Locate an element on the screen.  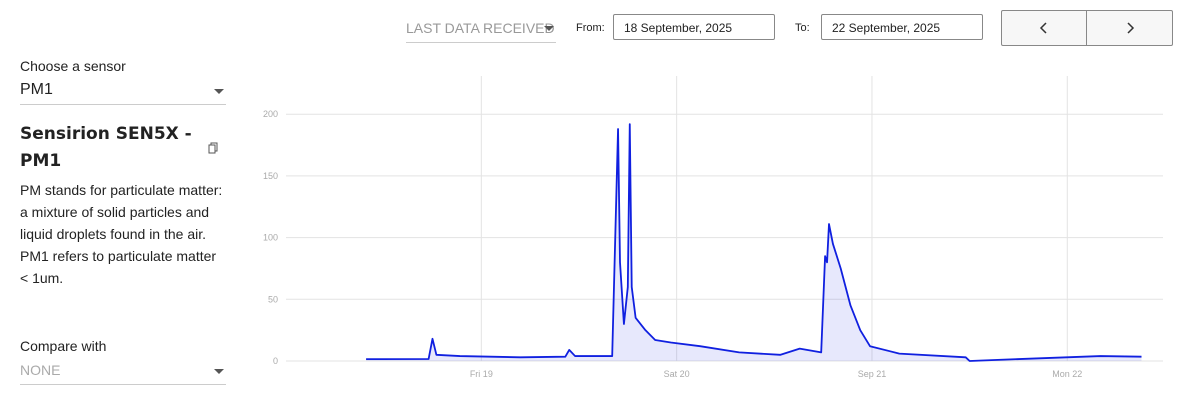
sensor-value: PM1 is located at coordinates (36, 89).